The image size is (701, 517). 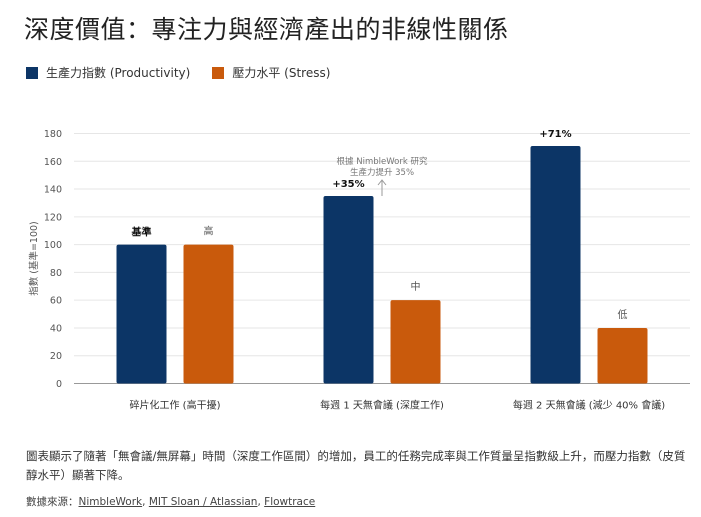 What do you see at coordinates (555, 134) in the screenshot?
I see `data-label-productivity: +71%` at bounding box center [555, 134].